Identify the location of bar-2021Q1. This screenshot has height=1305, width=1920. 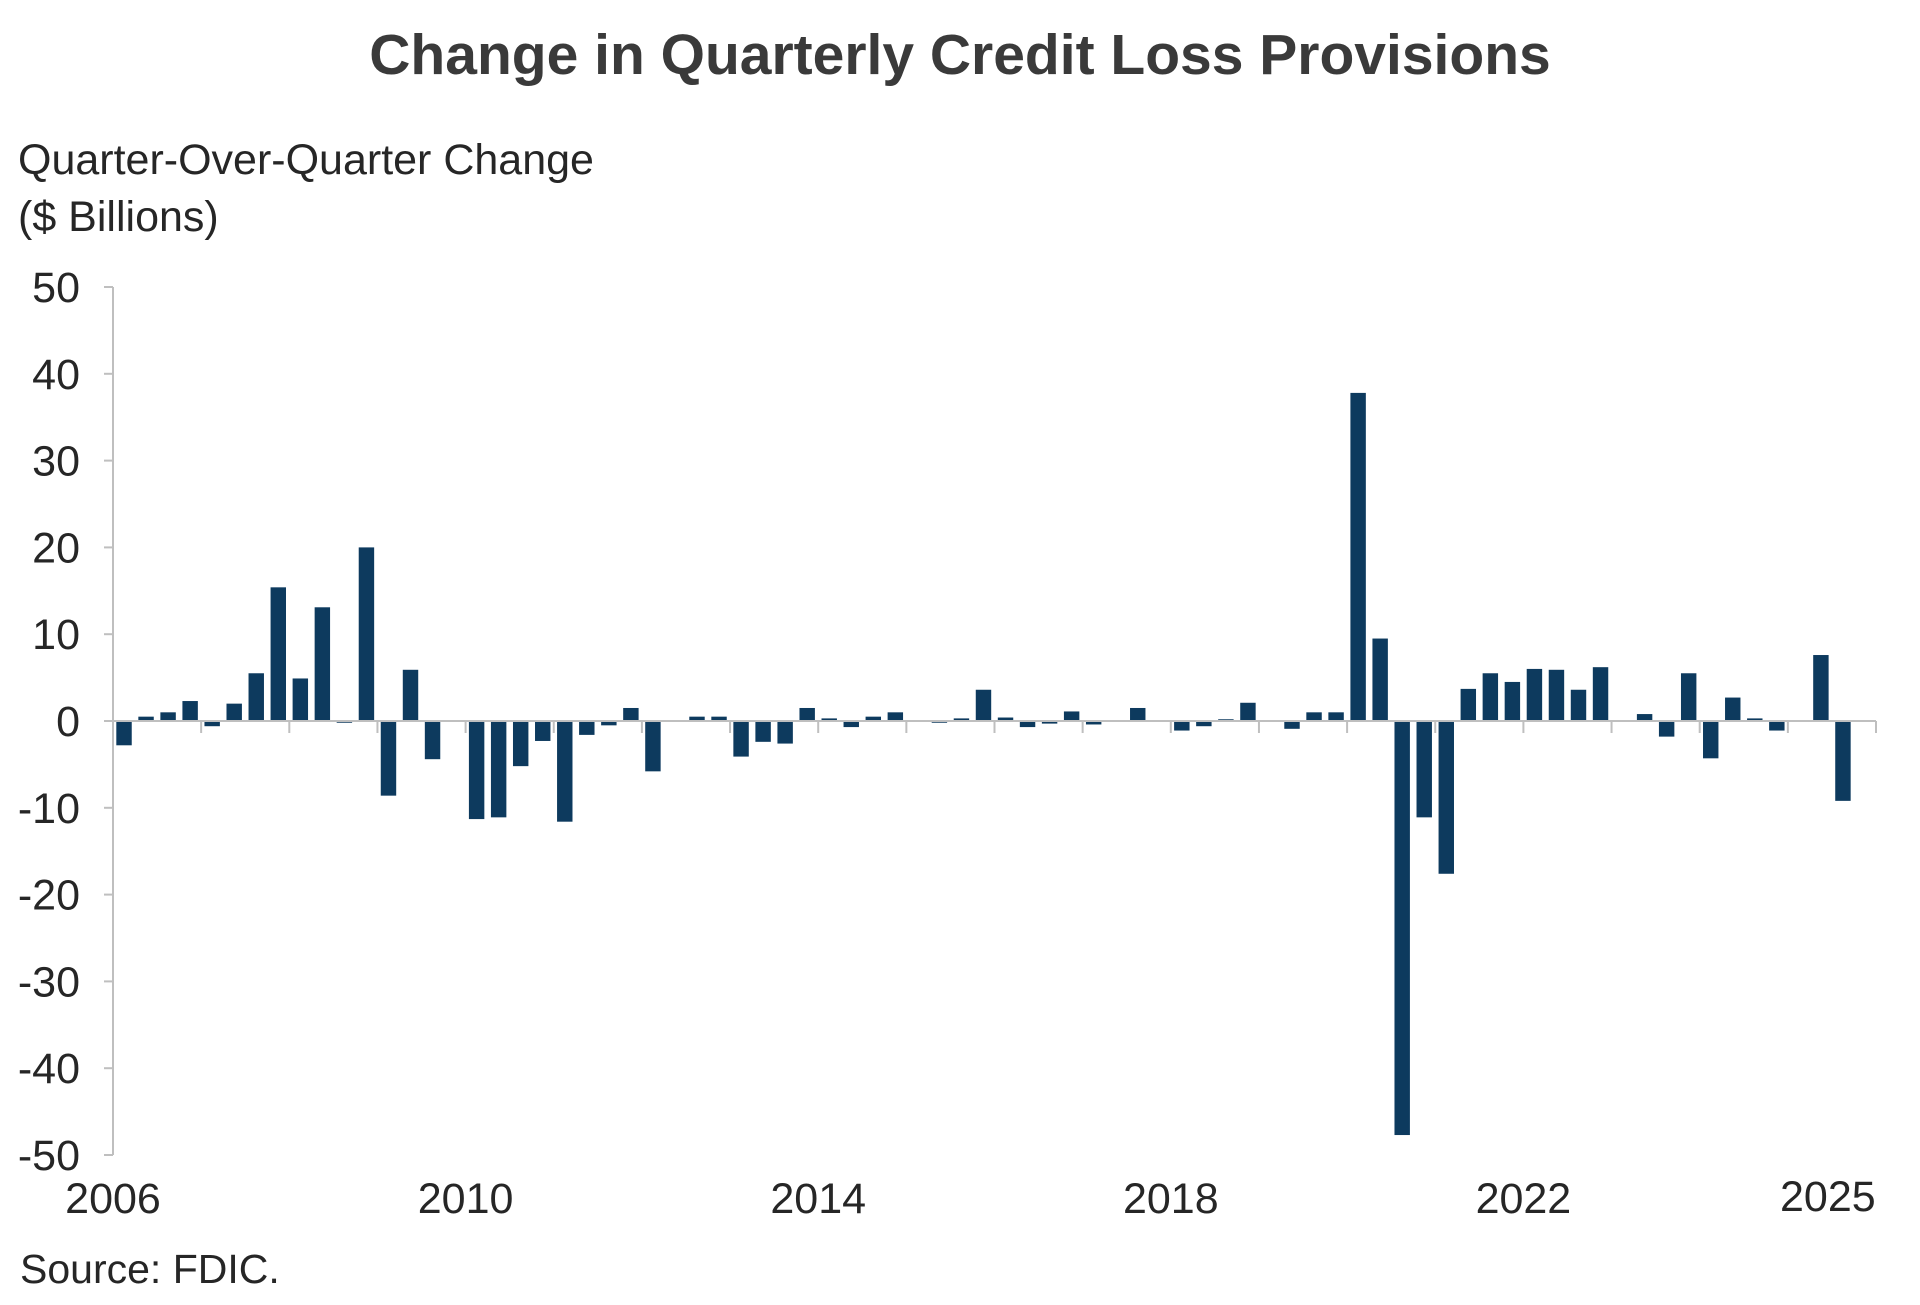
(1446, 797).